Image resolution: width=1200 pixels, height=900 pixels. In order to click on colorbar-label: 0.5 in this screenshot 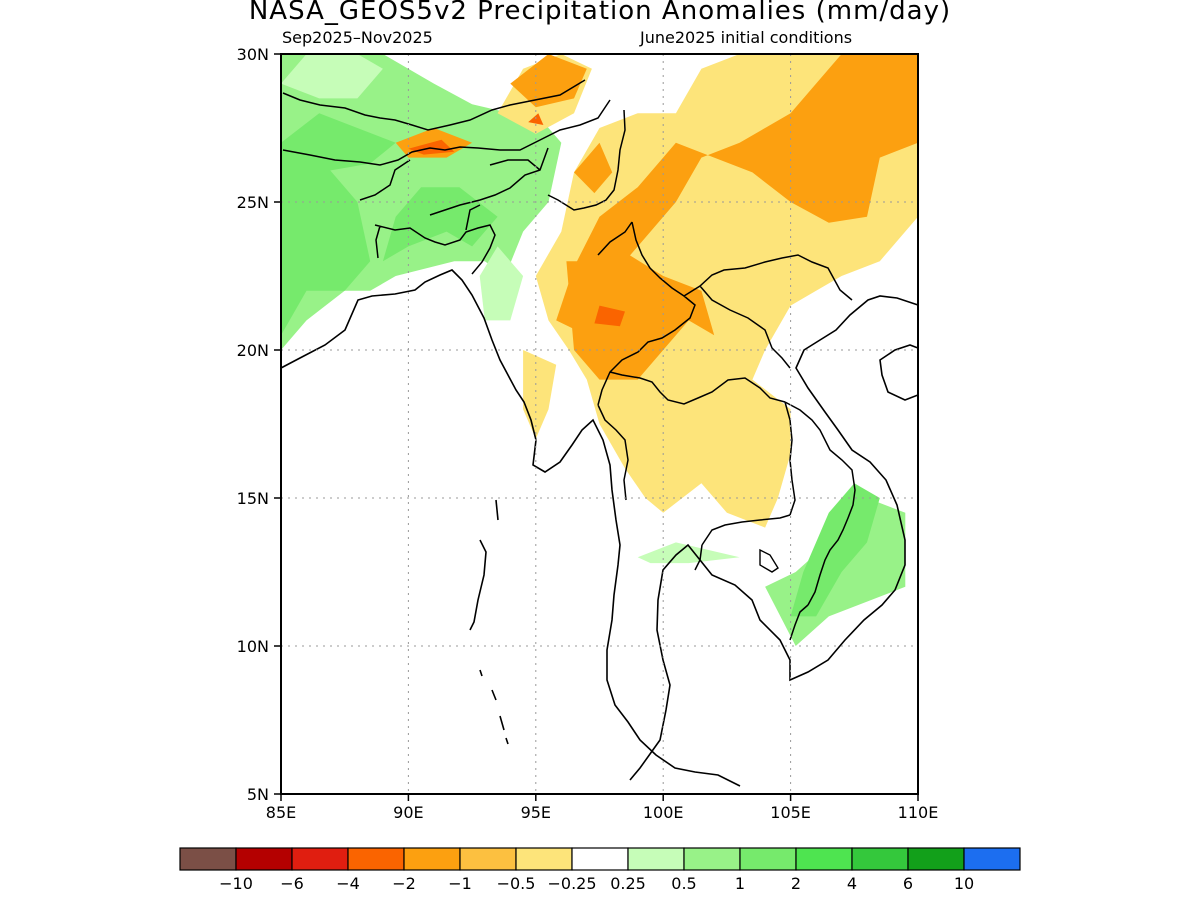, I will do `click(683, 883)`.